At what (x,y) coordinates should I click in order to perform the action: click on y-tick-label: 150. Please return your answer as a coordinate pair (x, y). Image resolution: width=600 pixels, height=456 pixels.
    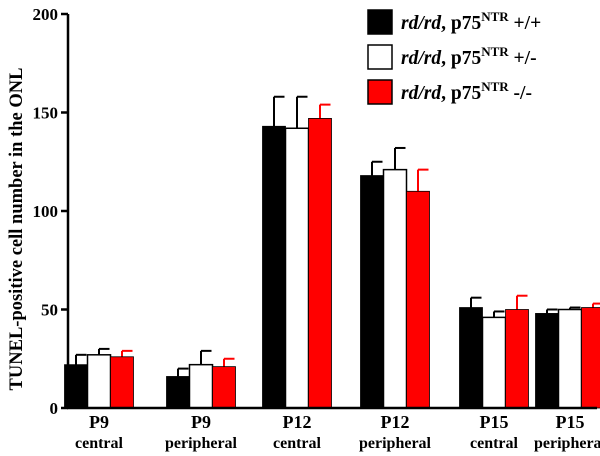
    Looking at the image, I should click on (46, 113).